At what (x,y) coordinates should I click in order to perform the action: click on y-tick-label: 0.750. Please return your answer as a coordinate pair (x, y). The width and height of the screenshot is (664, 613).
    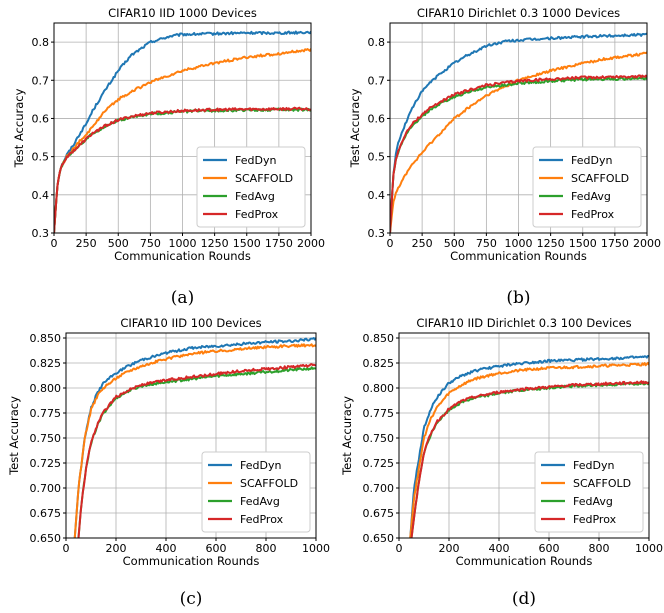
    Looking at the image, I should click on (46, 438).